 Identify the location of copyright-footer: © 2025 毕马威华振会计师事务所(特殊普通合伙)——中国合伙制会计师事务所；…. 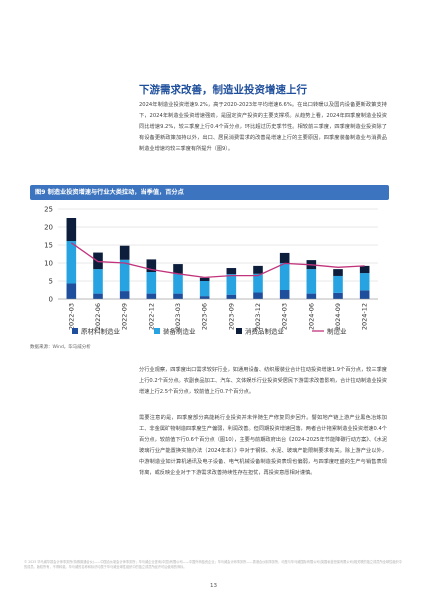
(213, 564).